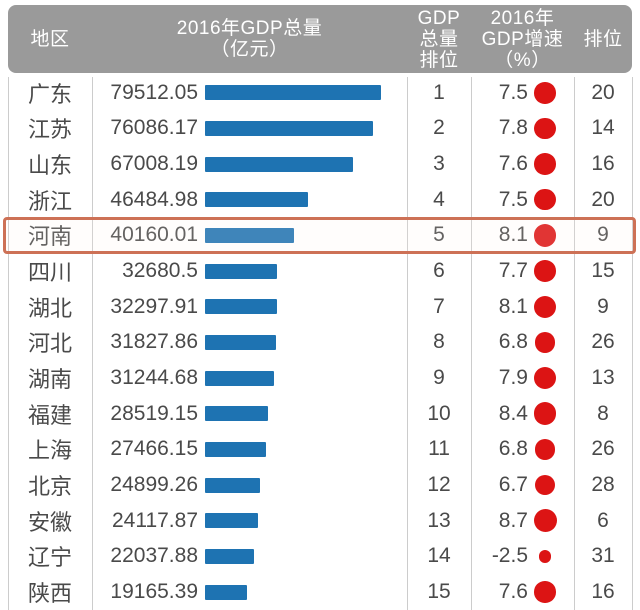 Image resolution: width=640 pixels, height=610 pixels. Describe the element at coordinates (154, 128) in the screenshot. I see `gdp-value: 76086.17` at that location.